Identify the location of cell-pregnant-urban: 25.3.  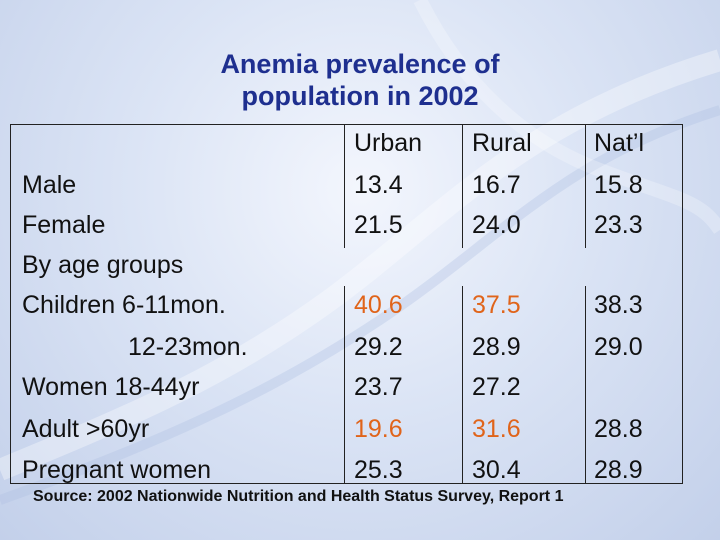
(378, 470).